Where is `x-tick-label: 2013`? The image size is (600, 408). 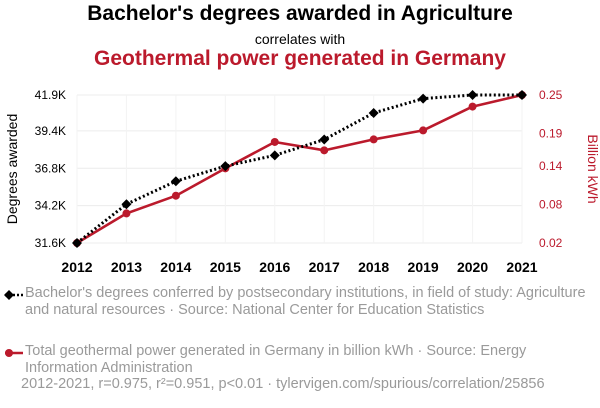
x-tick-label: 2013 is located at coordinates (126, 267).